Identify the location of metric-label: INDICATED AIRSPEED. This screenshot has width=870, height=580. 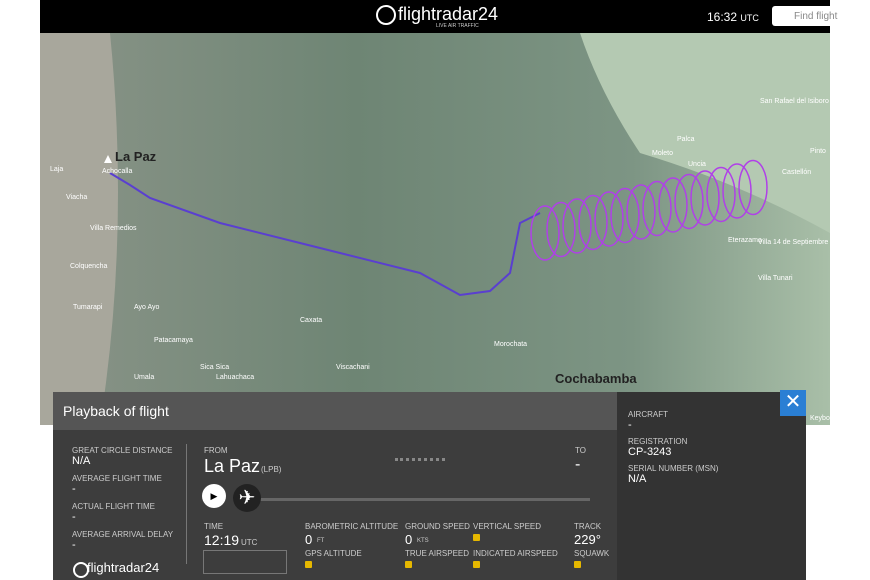
(515, 553).